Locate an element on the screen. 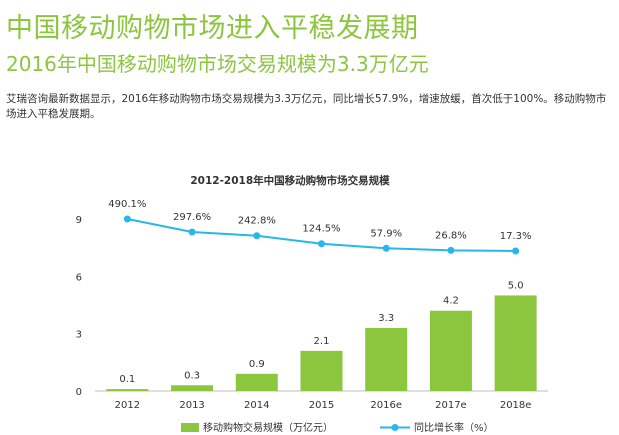  y-tick-label: 0 is located at coordinates (79, 392).